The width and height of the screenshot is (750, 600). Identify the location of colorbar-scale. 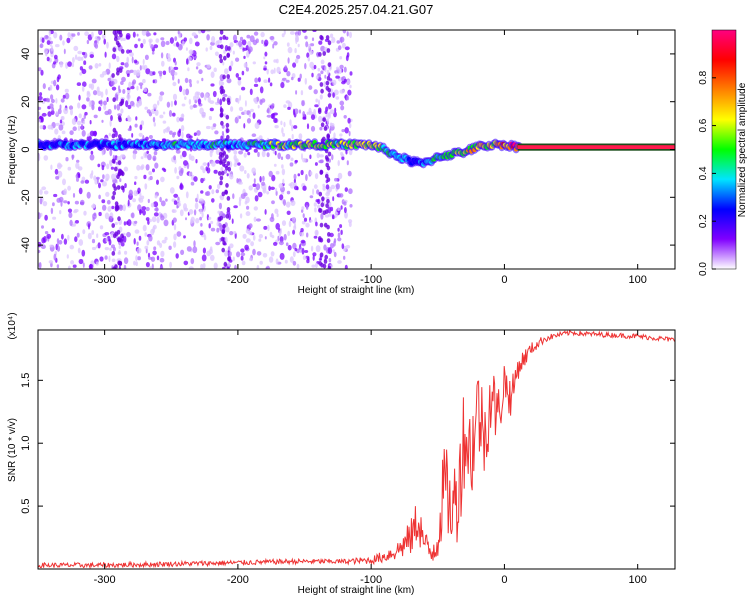
(724, 149).